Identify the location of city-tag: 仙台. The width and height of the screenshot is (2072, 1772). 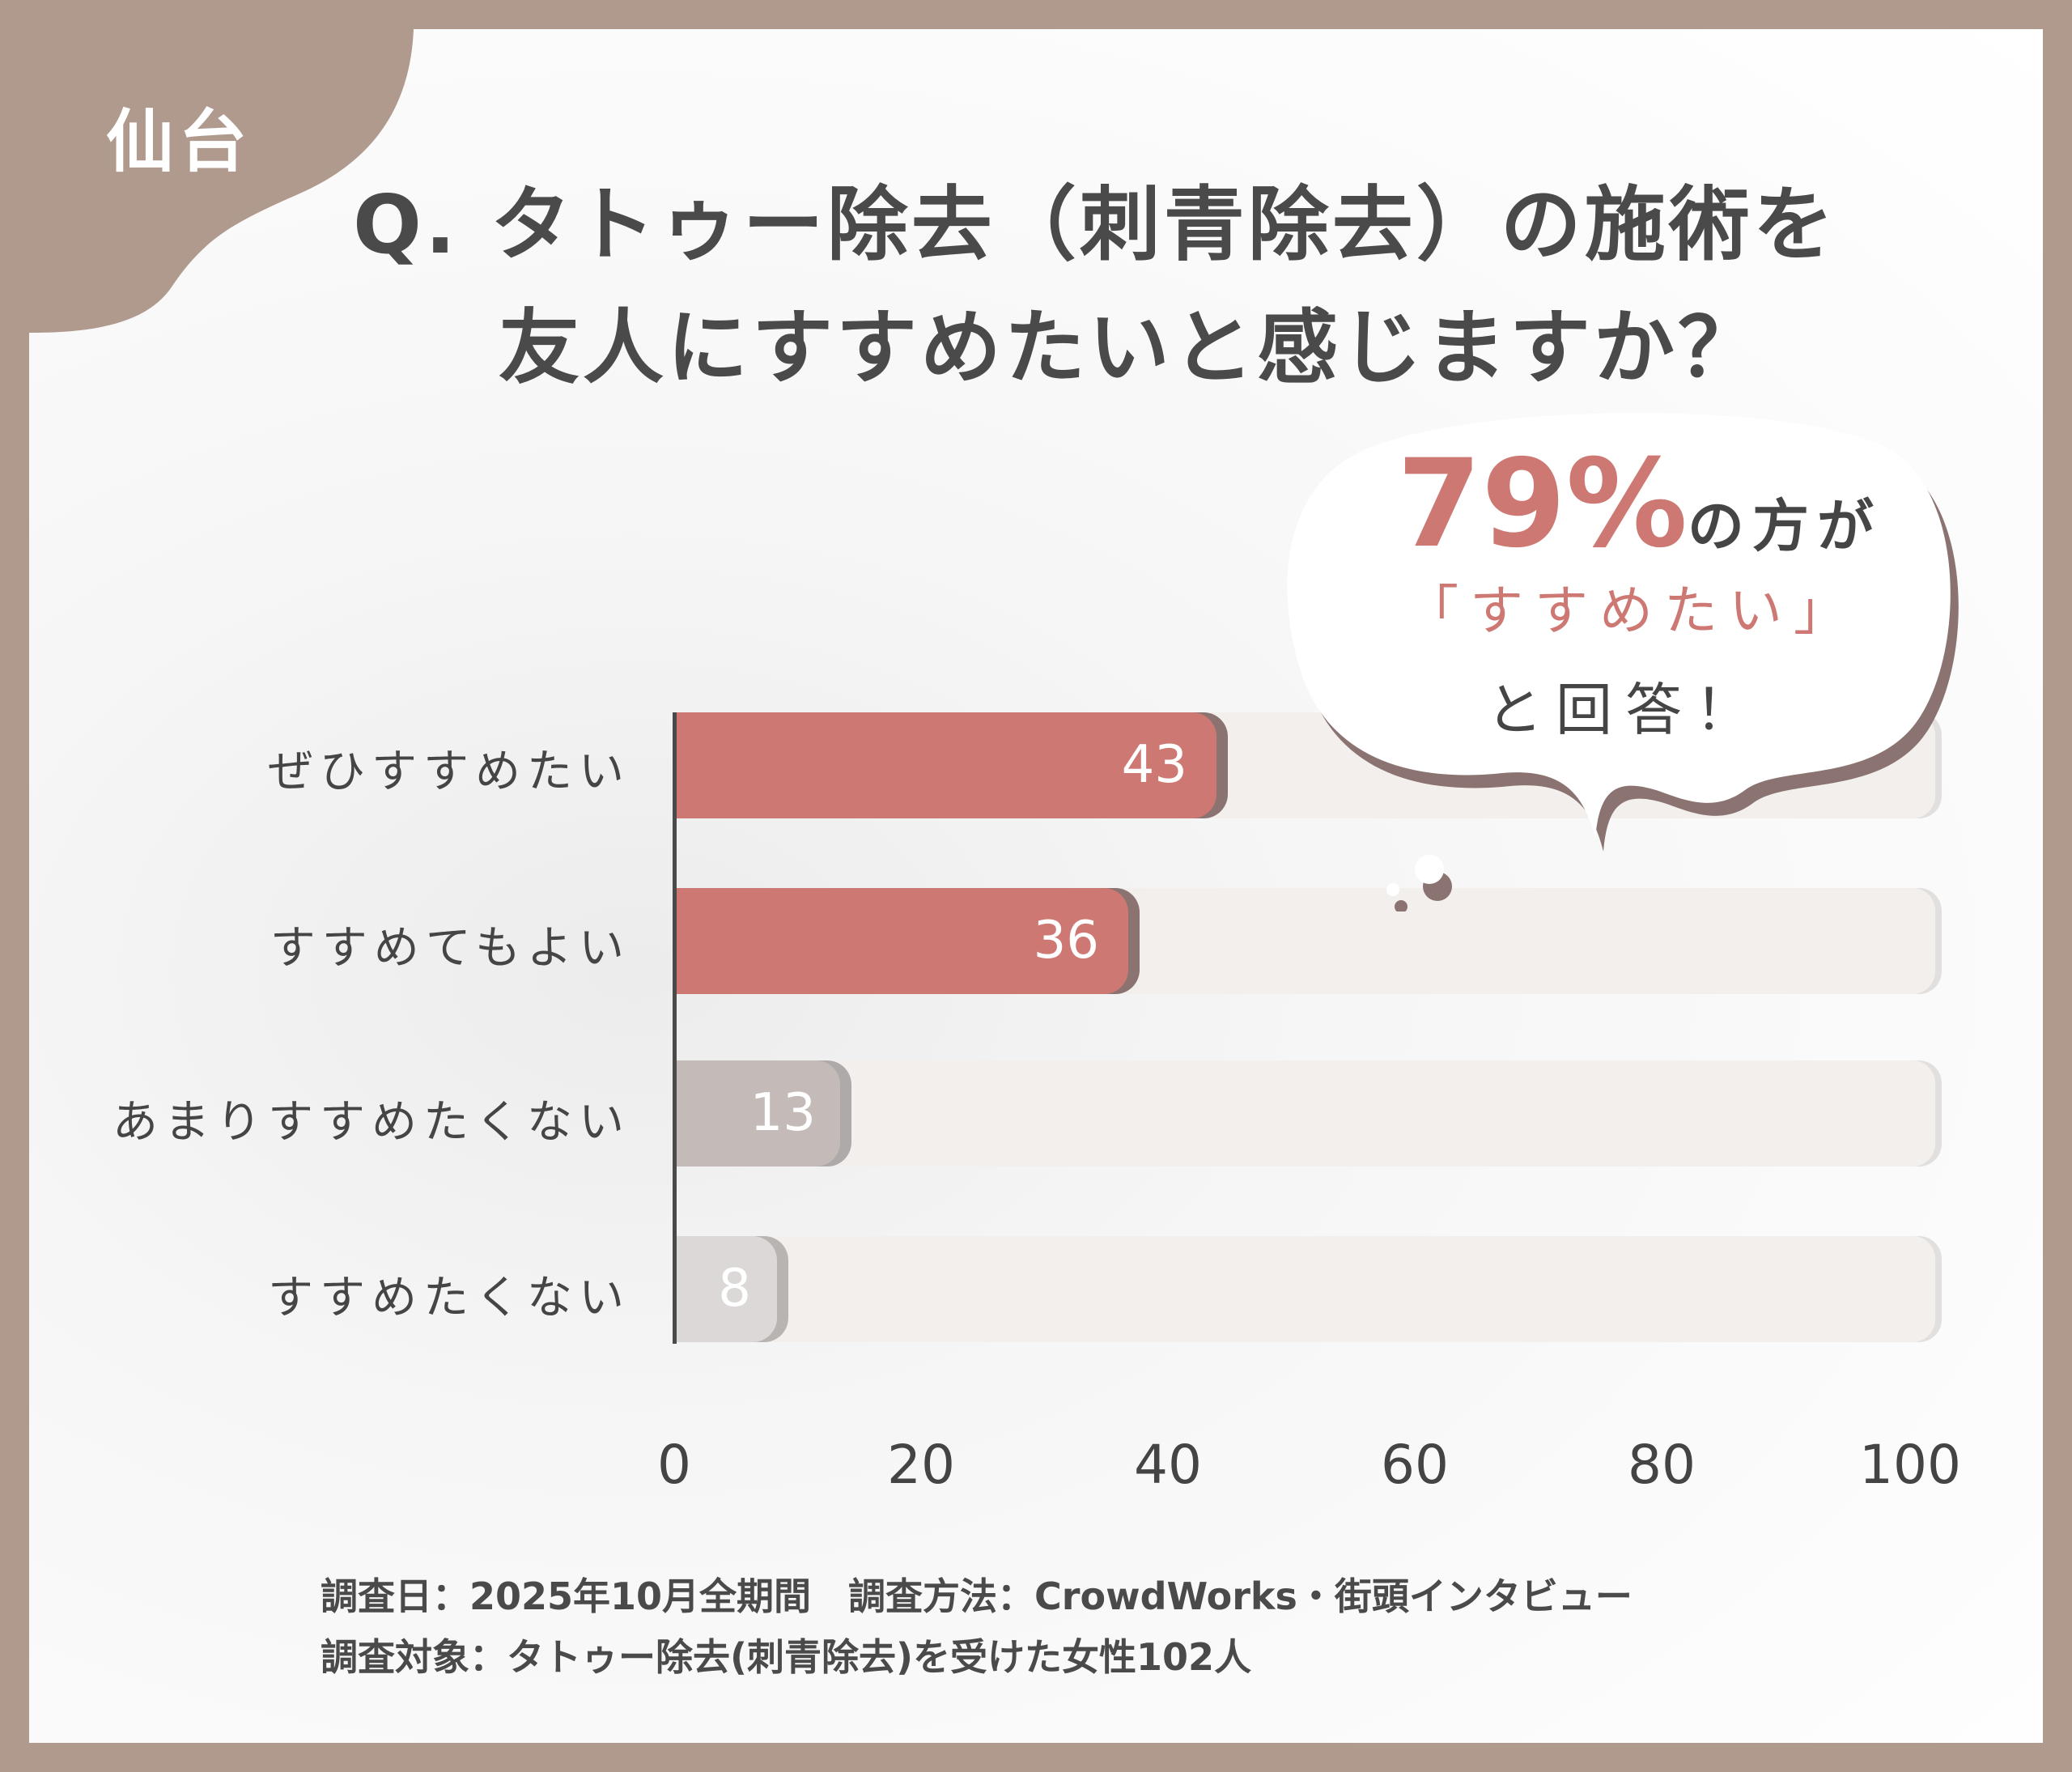
(179, 142).